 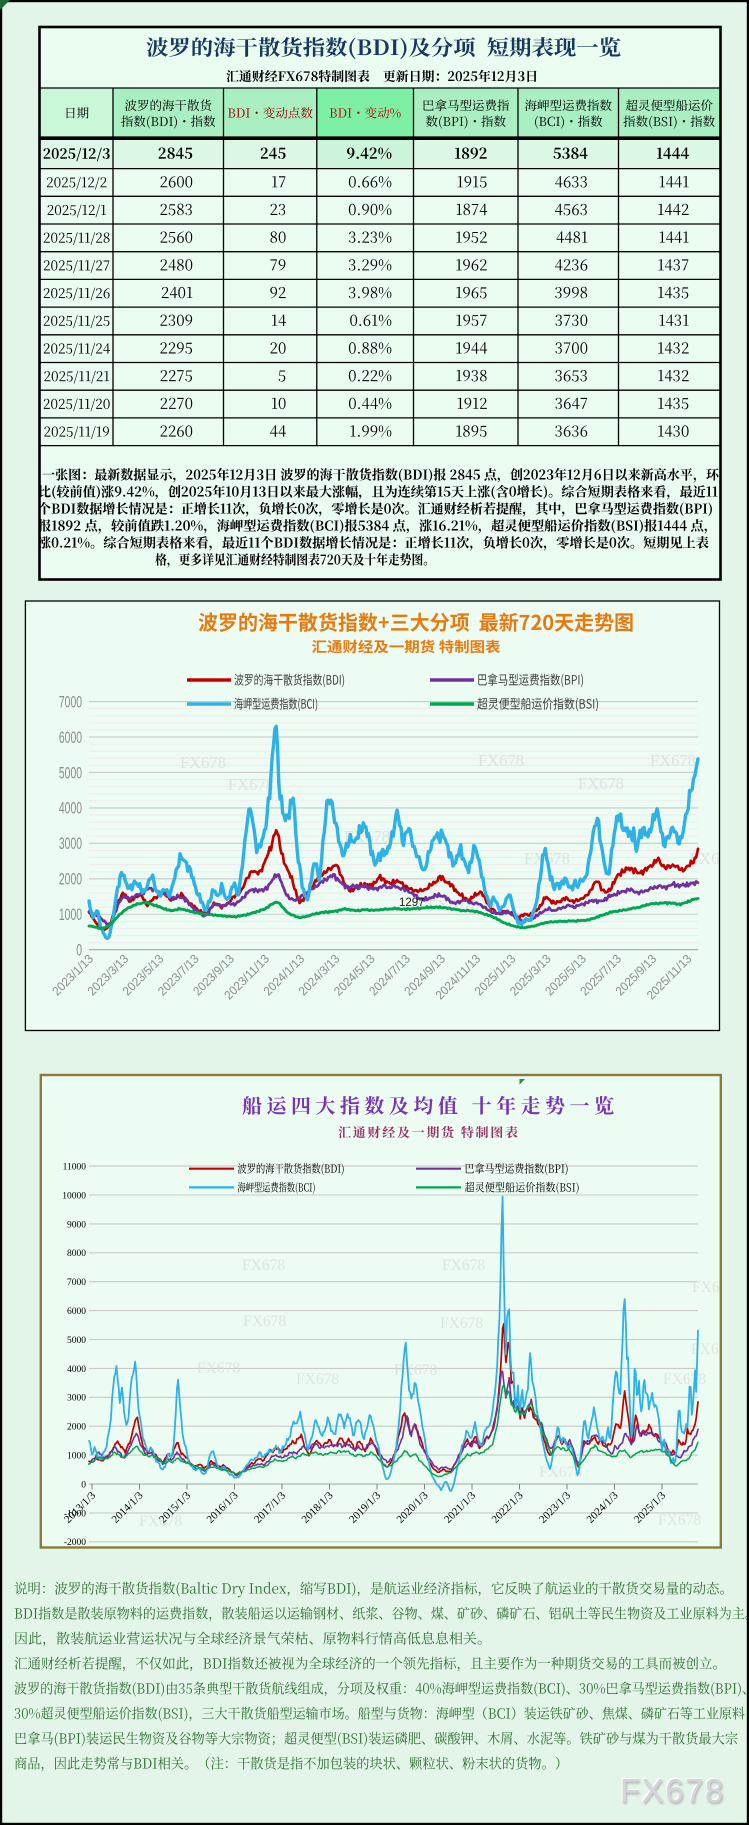 I want to click on svg-text: 9000, so click(x=76, y=1225).